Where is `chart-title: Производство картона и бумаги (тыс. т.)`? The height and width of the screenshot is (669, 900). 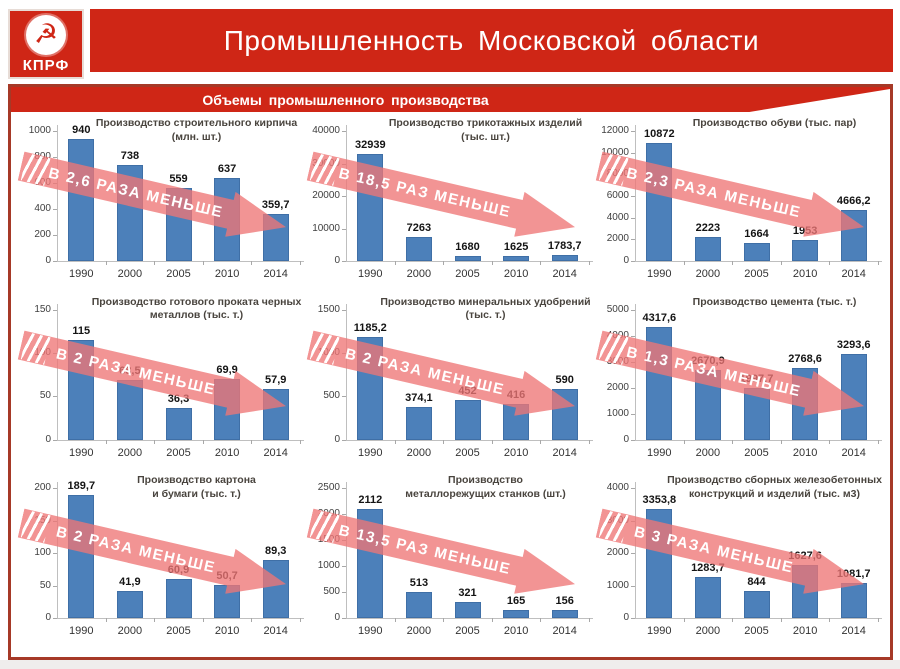 chart-title: Производство картона и бумаги (тыс. т.) is located at coordinates (196, 487).